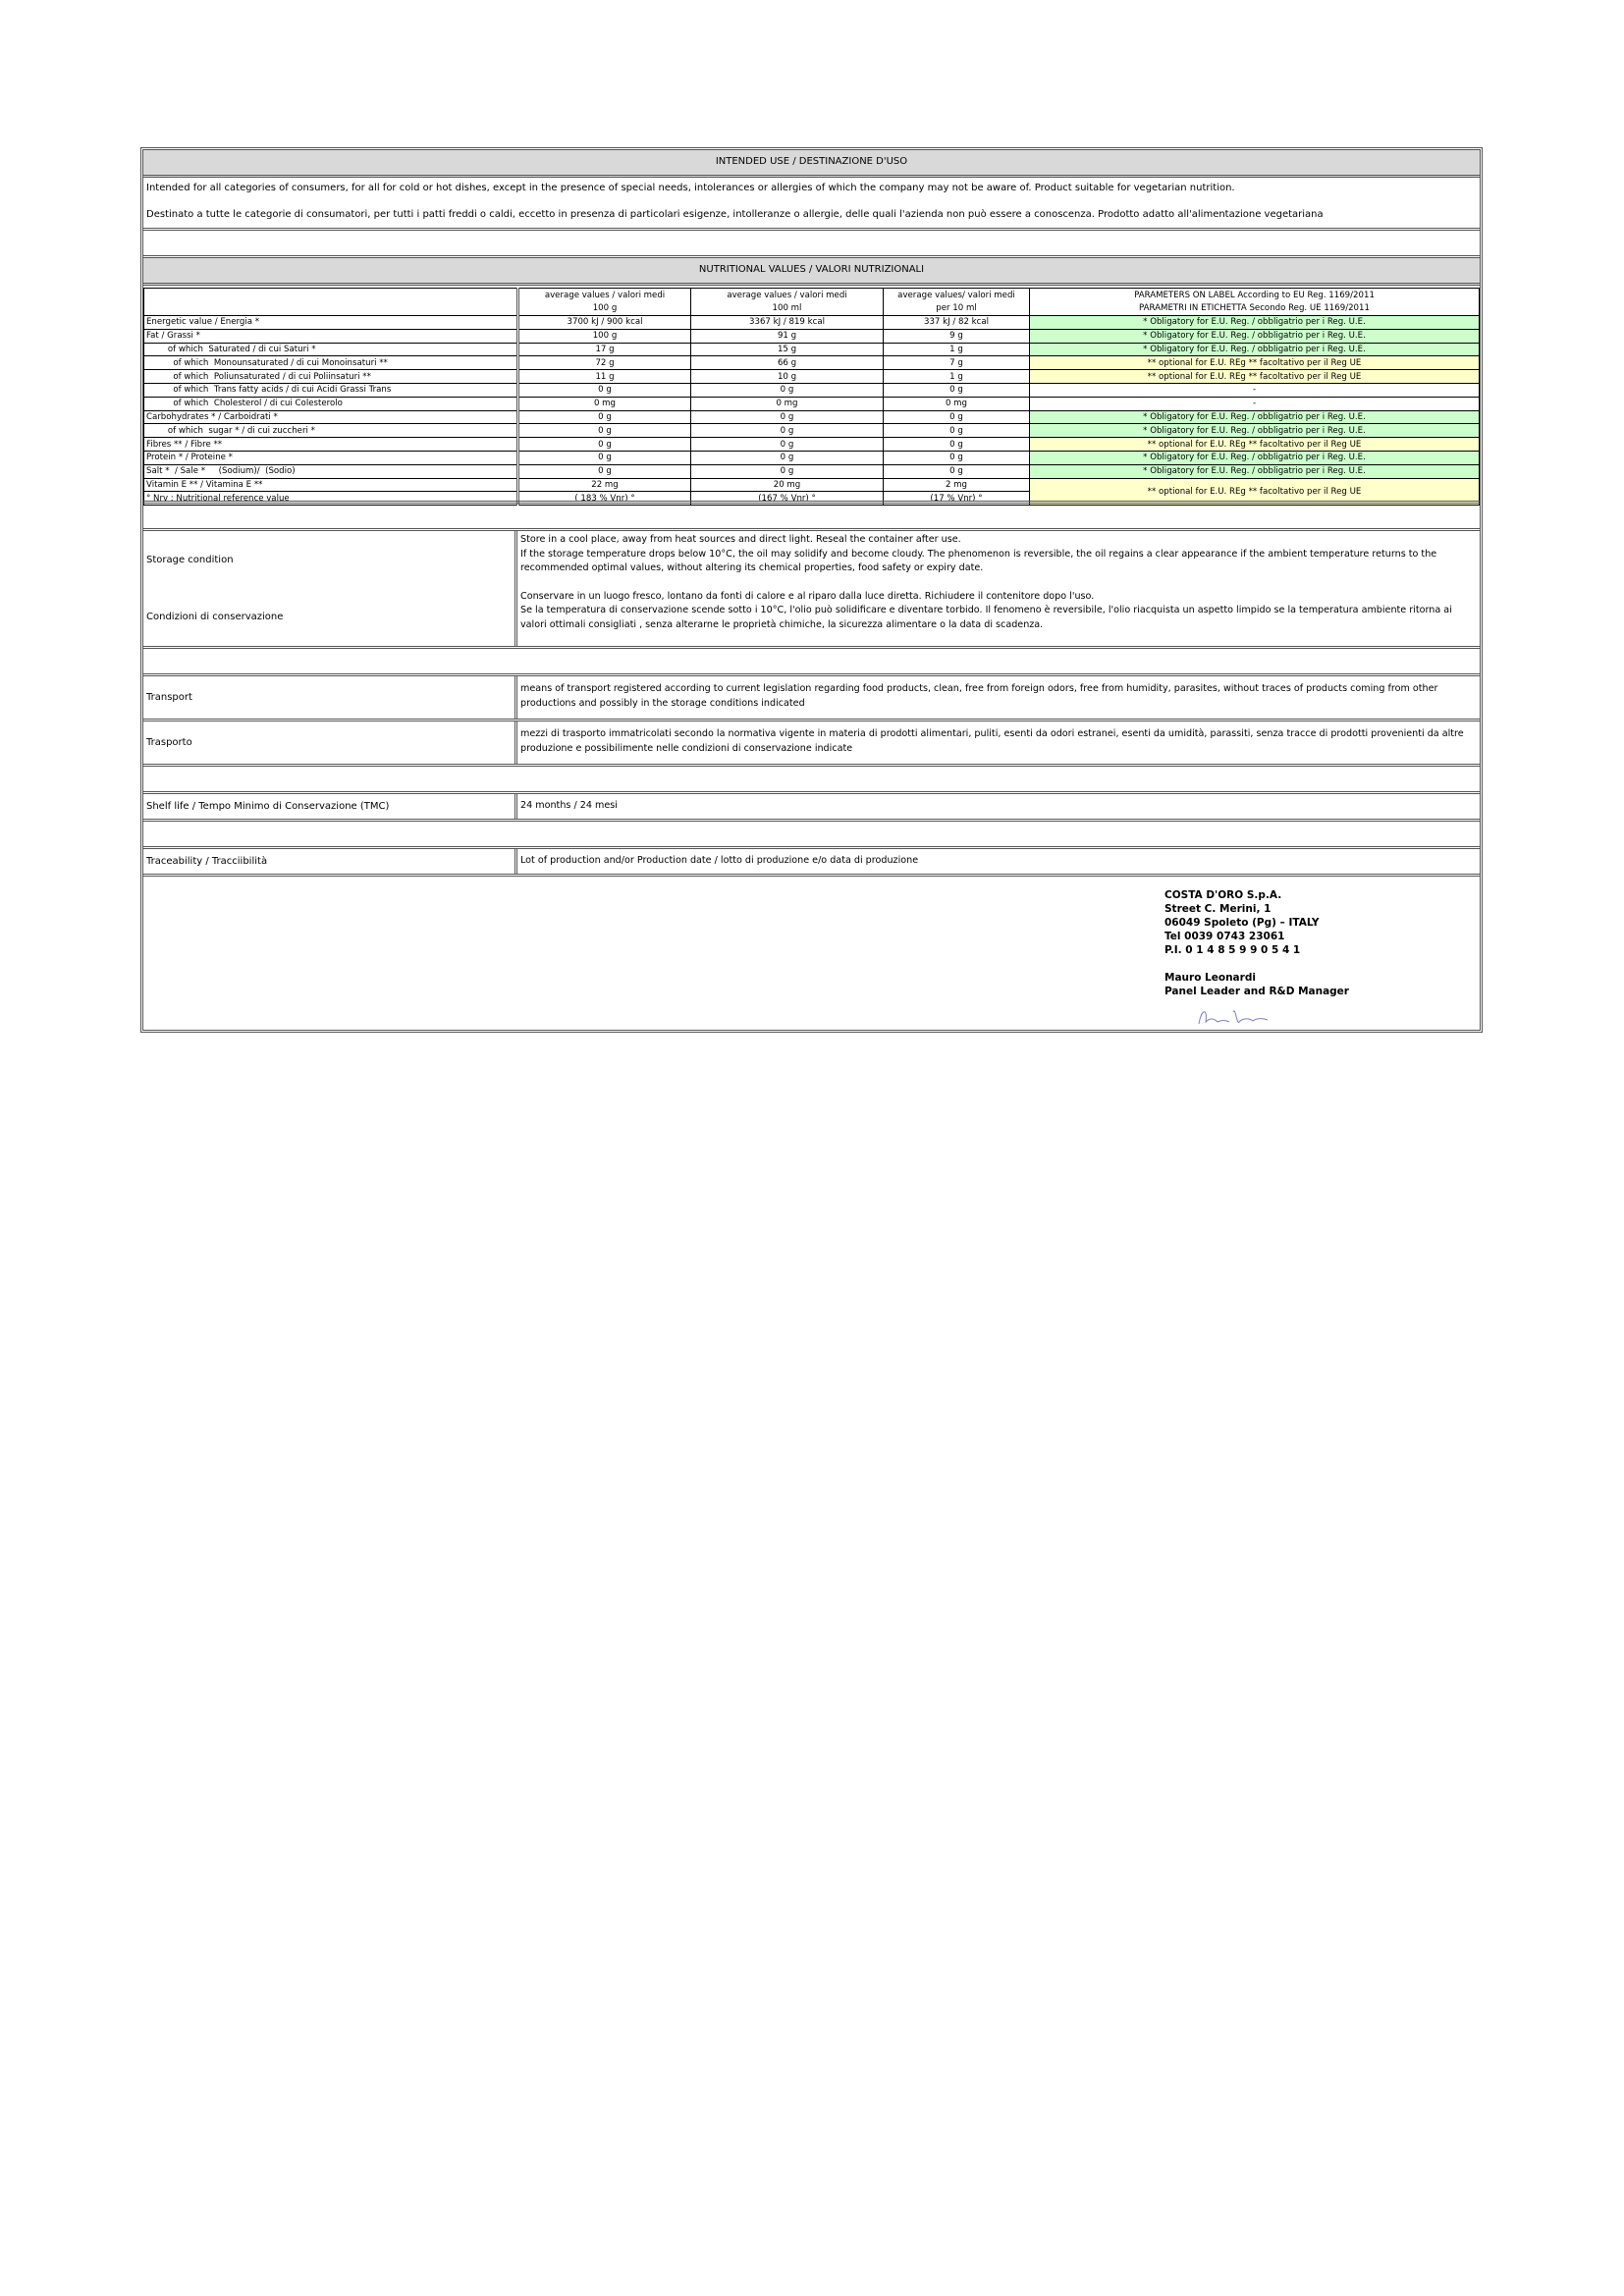 Image resolution: width=1624 pixels, height=2296 pixels. Describe the element at coordinates (331, 457) in the screenshot. I see `nutrient-label: Protein * / Proteine *` at that location.